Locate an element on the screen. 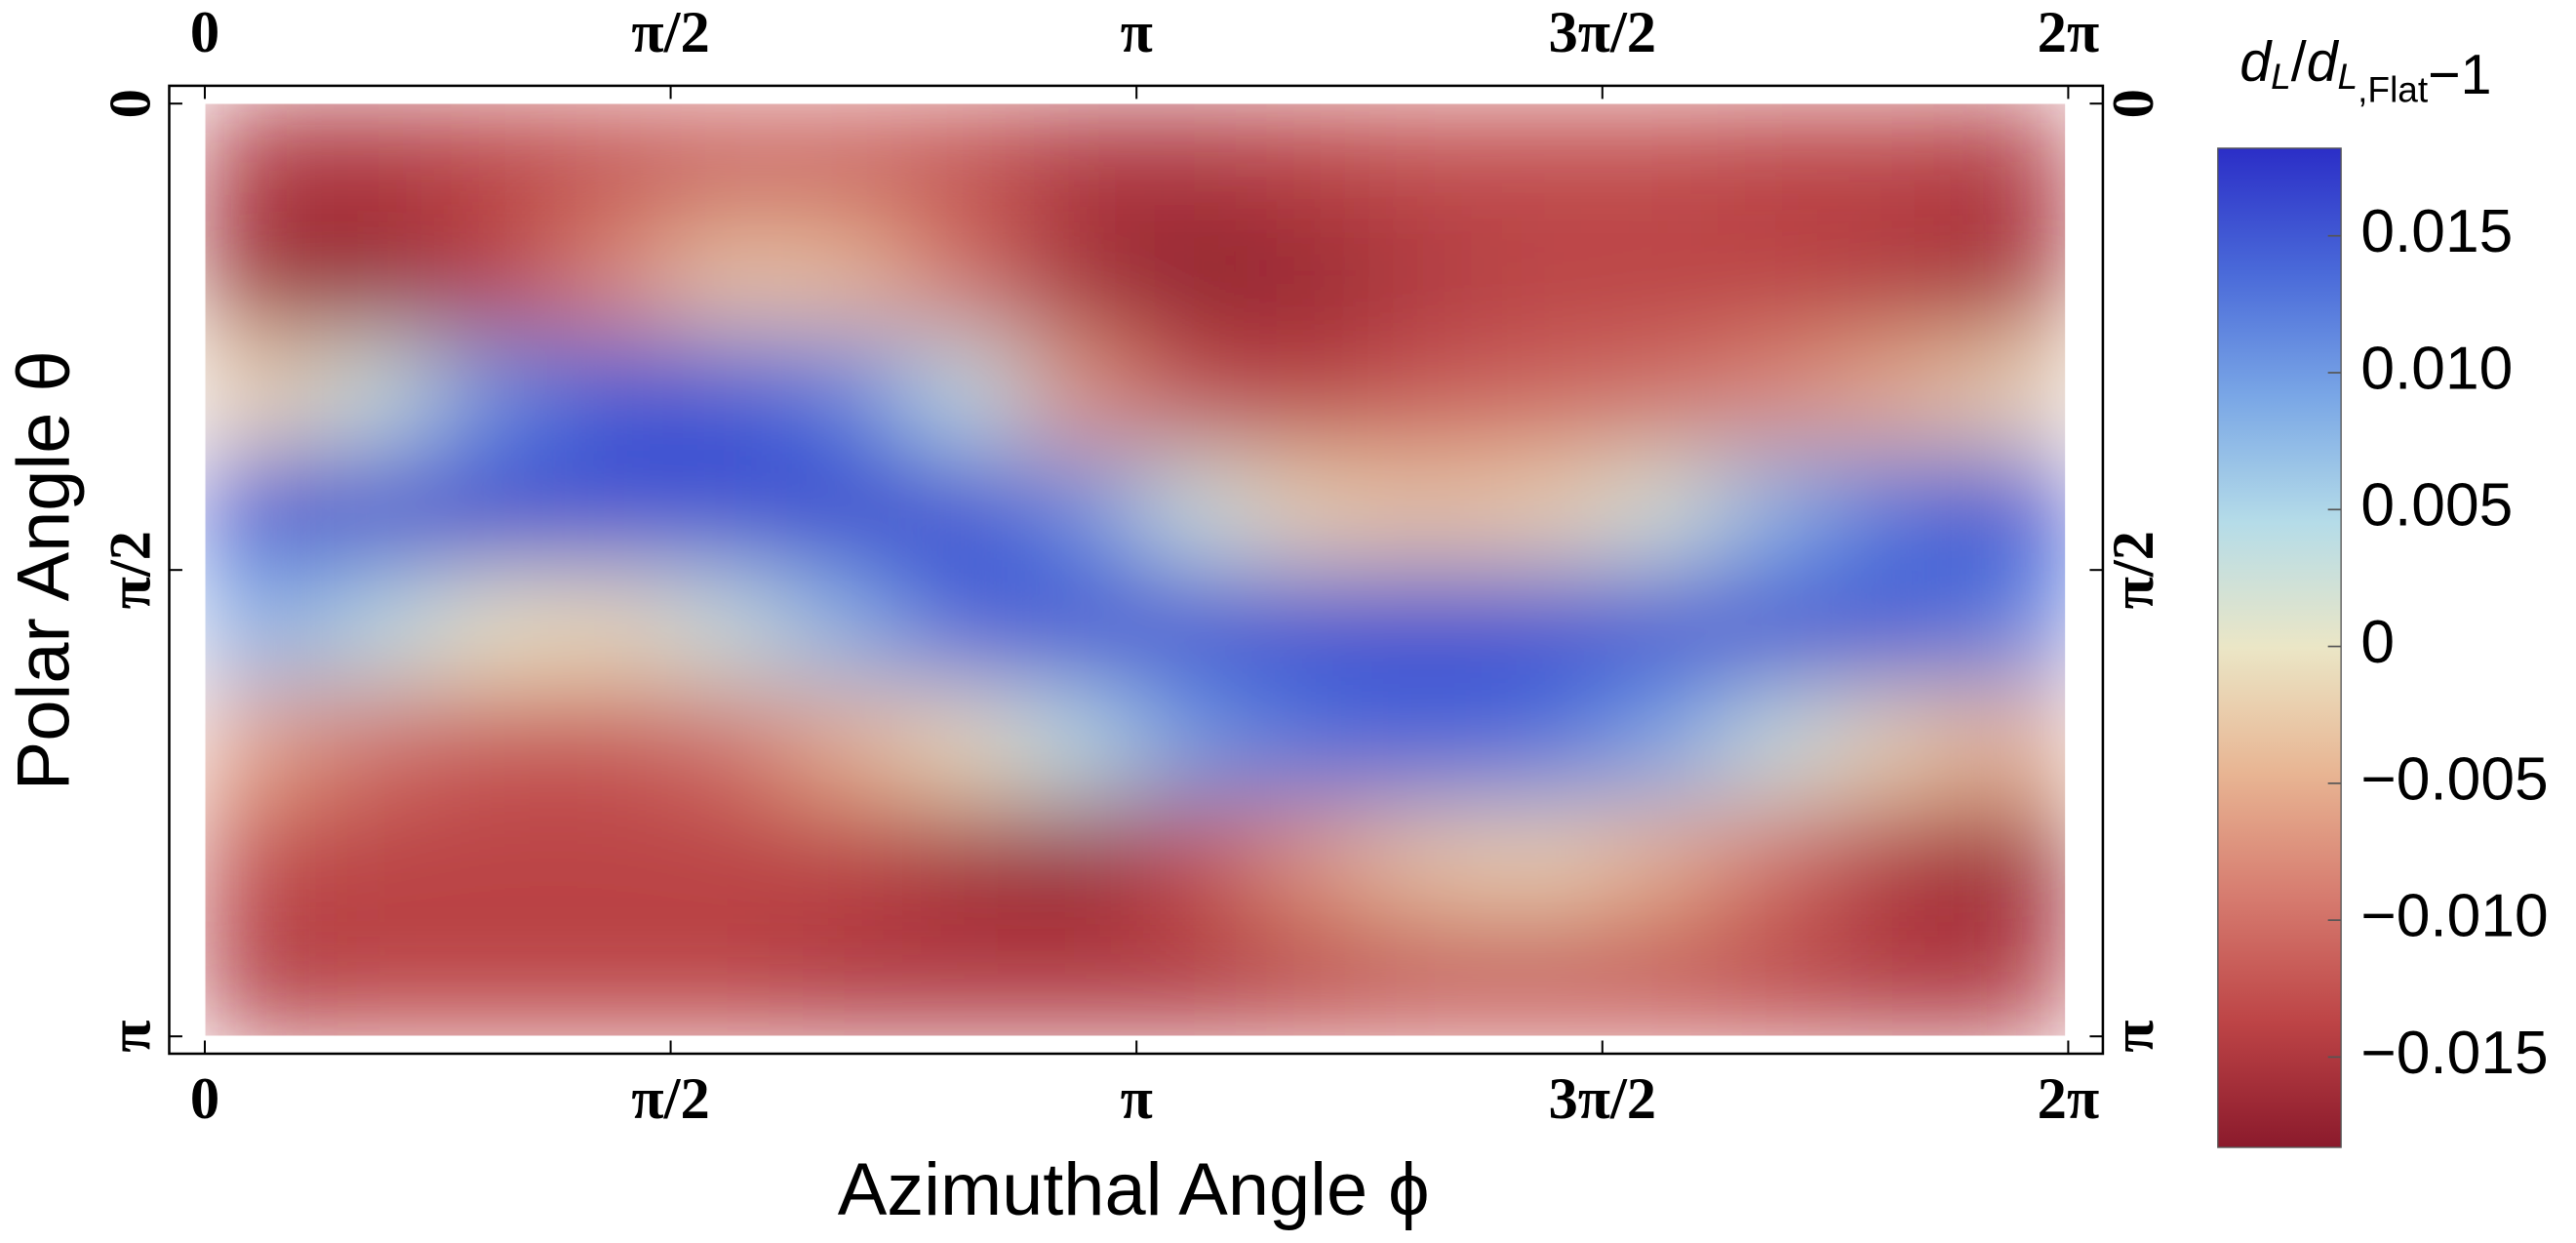 Image resolution: width=2576 pixels, height=1243 pixels. colorbar-title: dL/dL,Flat−1 is located at coordinates (2365, 70).